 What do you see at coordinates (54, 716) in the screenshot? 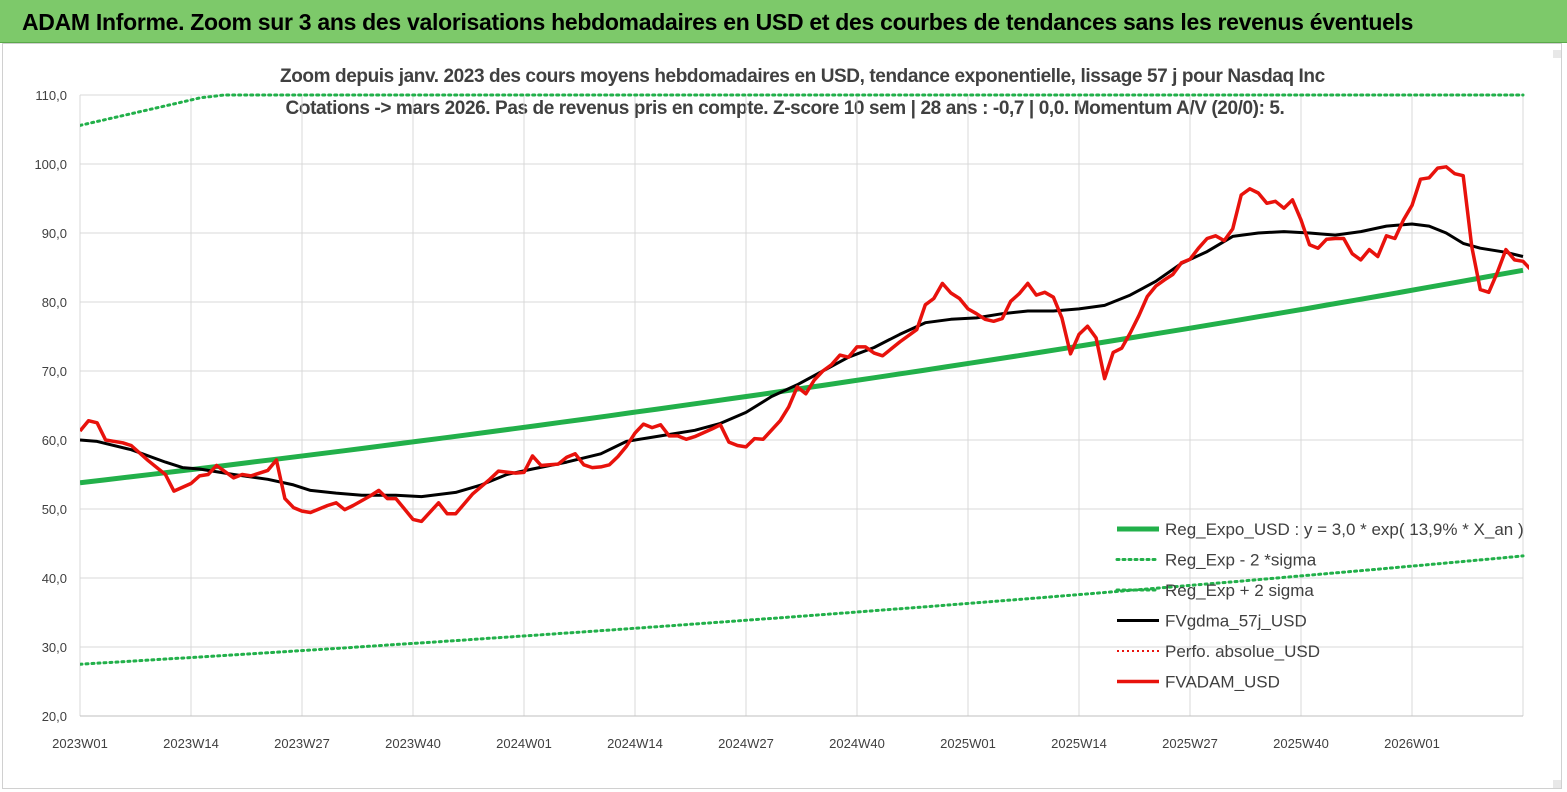
I see `y-tick-label: 20,0` at bounding box center [54, 716].